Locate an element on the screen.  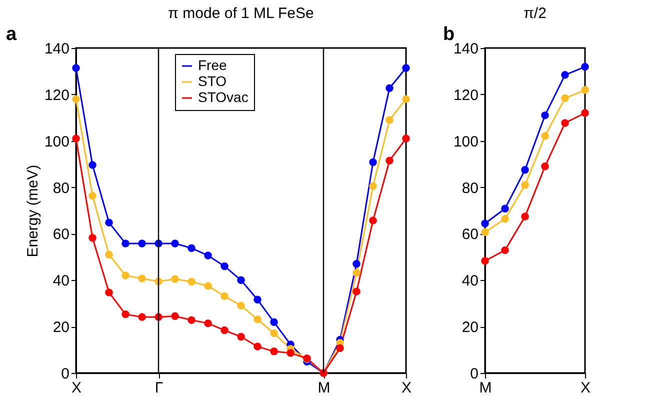
text: b is located at coordinates (449, 34).